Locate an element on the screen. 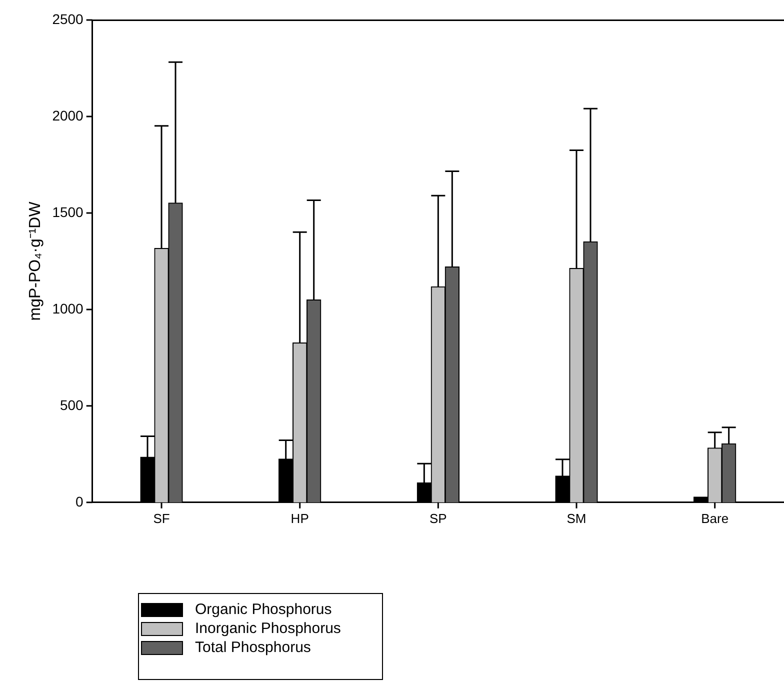  x-tick-label: SF is located at coordinates (161, 518).